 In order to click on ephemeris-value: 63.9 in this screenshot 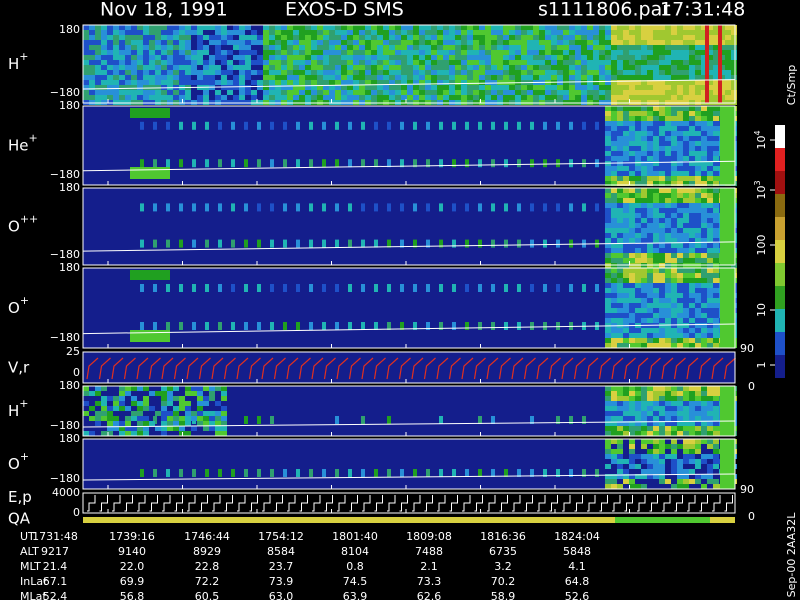, I will do `click(355, 595)`.